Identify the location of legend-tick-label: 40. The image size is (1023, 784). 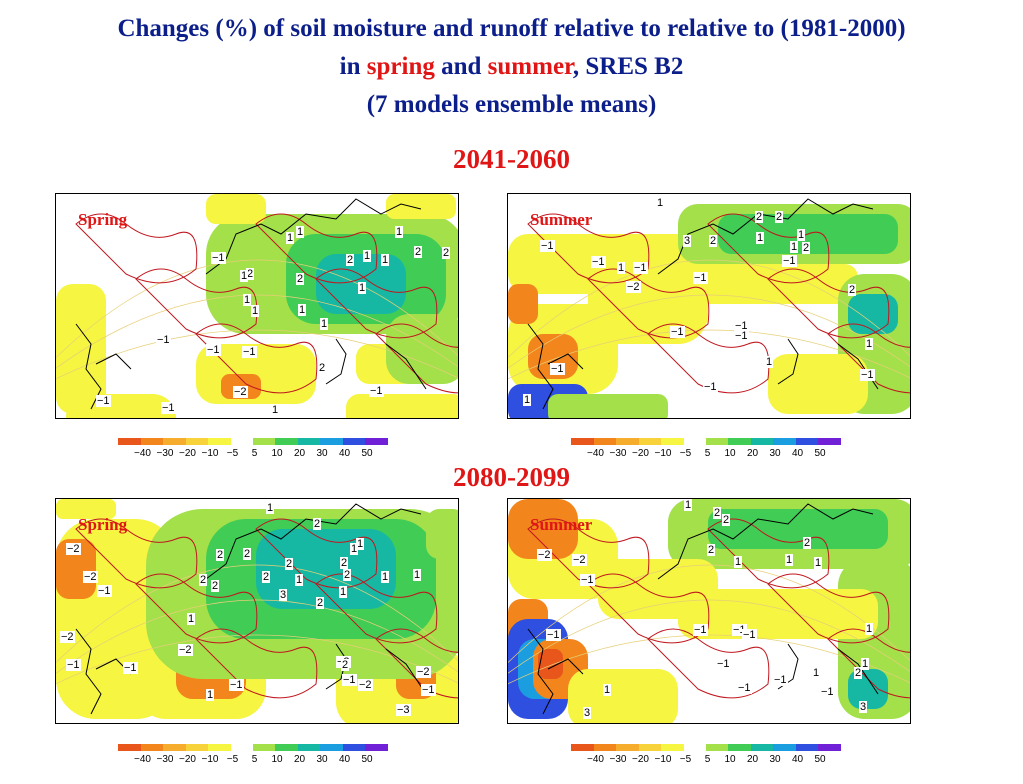
(344, 453).